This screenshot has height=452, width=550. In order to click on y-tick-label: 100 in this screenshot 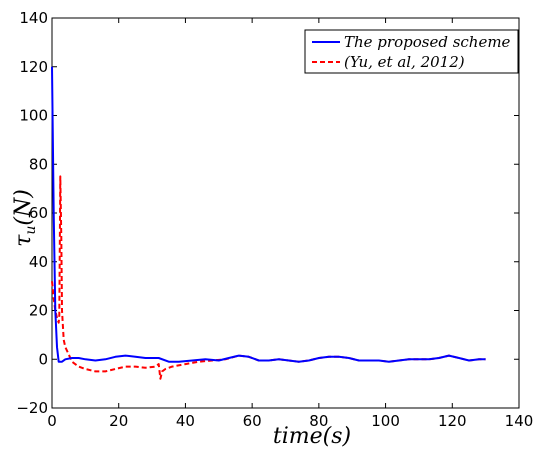, I will do `click(33, 116)`.